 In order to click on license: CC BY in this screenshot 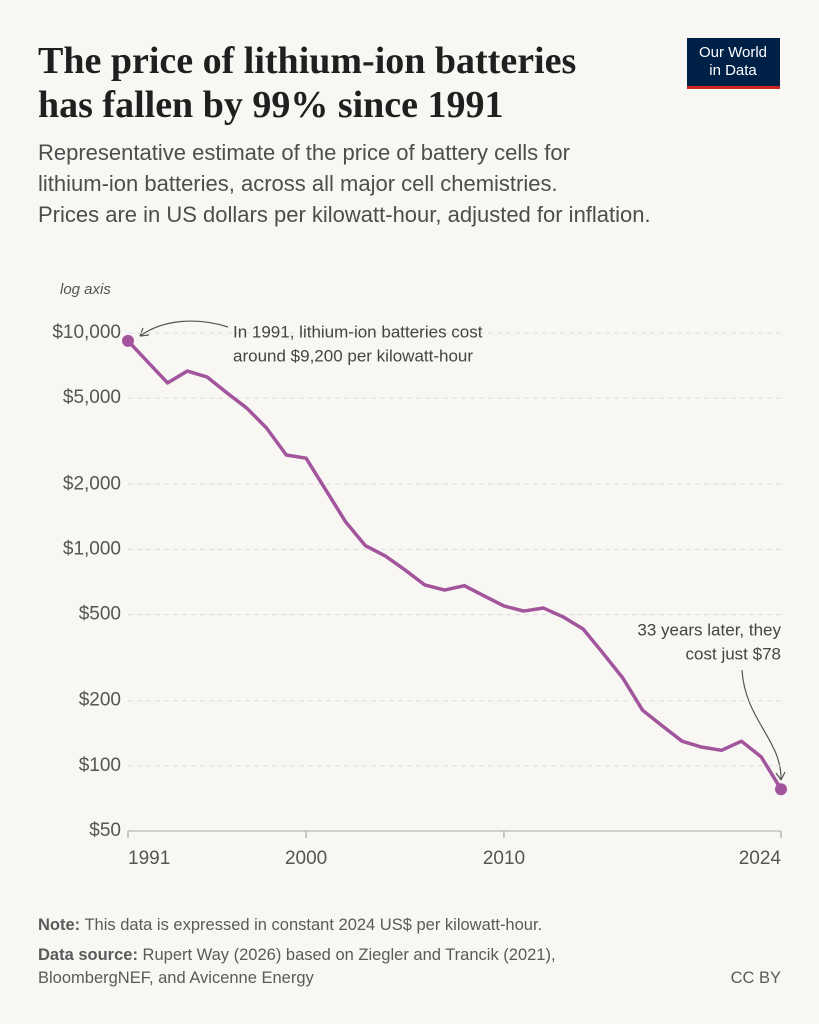, I will do `click(756, 978)`.